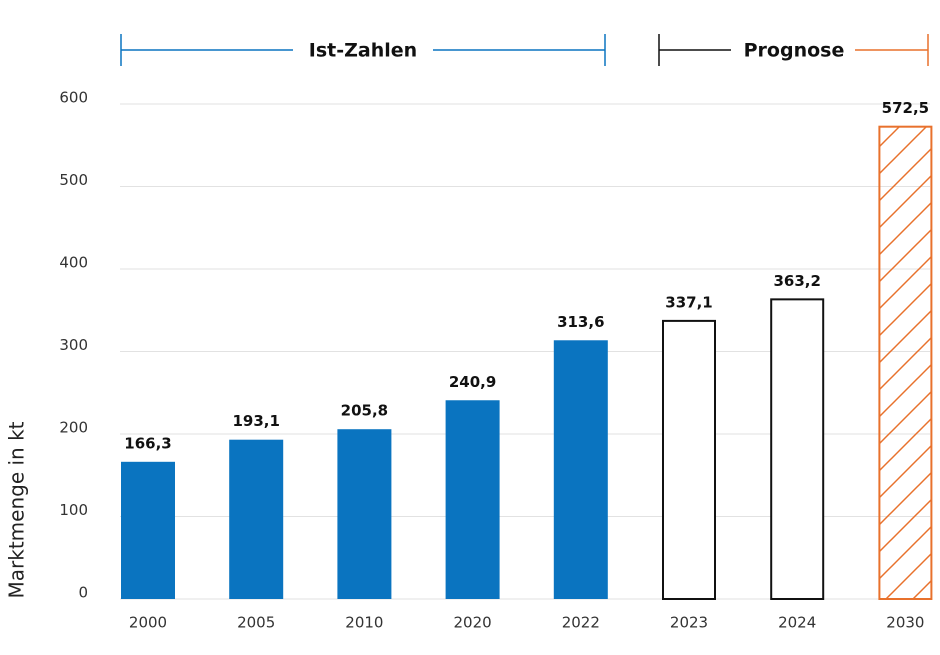 Image resolution: width=940 pixels, height=655 pixels. I want to click on value-label: 205,8, so click(364, 411).